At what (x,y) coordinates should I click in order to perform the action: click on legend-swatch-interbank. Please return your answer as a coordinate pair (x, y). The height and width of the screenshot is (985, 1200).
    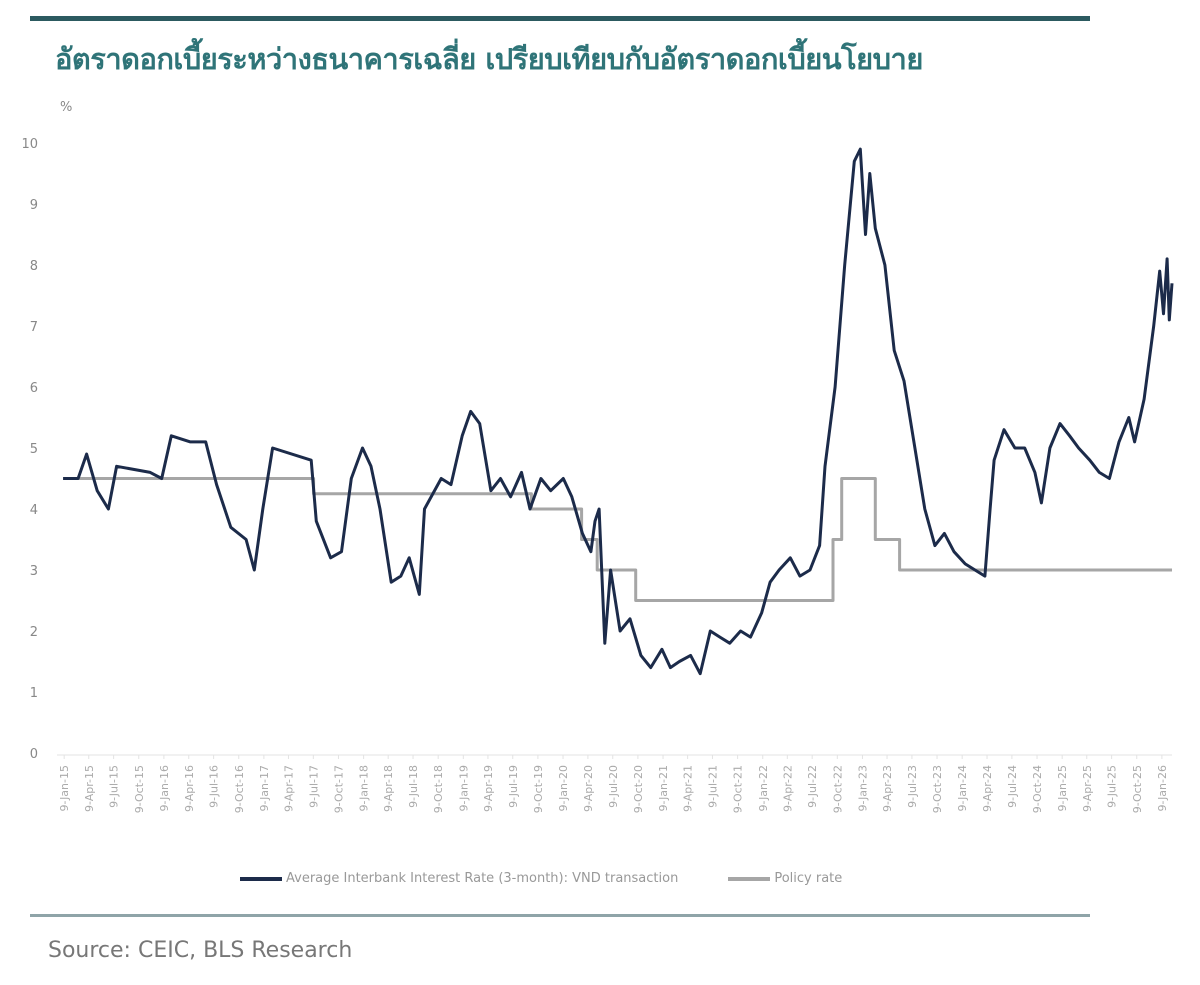
    Looking at the image, I should click on (261, 878).